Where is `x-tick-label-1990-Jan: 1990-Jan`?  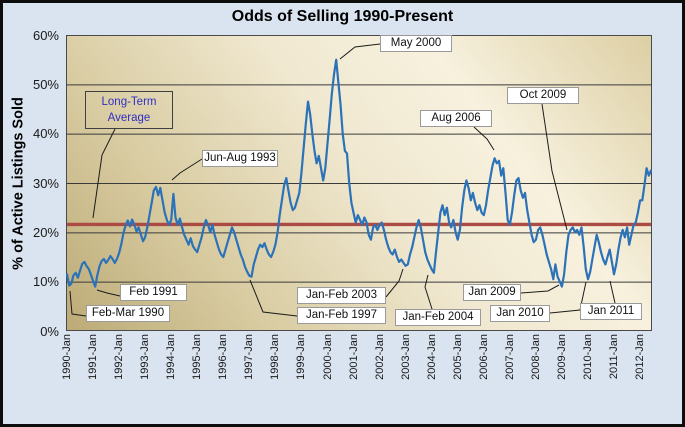 x-tick-label-1990-Jan: 1990-Jan is located at coordinates (67, 357).